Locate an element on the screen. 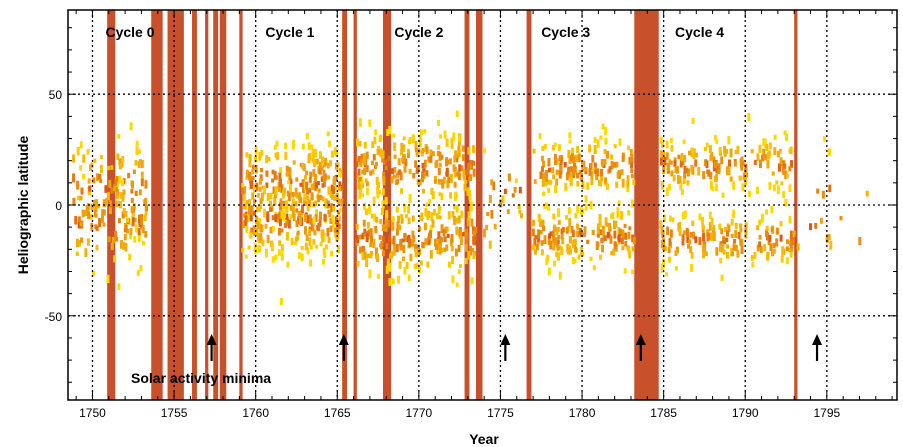 The height and width of the screenshot is (447, 903). minimum-arrow is located at coordinates (505, 347).